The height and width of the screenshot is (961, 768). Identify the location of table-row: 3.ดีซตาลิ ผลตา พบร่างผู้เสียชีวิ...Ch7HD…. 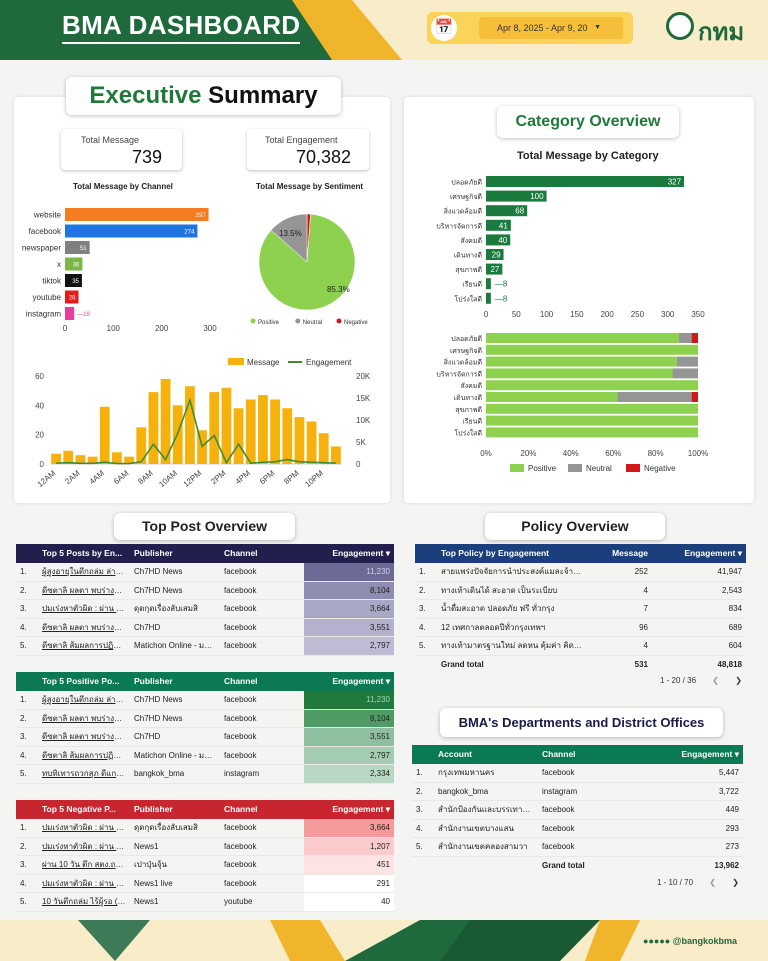
(205, 737).